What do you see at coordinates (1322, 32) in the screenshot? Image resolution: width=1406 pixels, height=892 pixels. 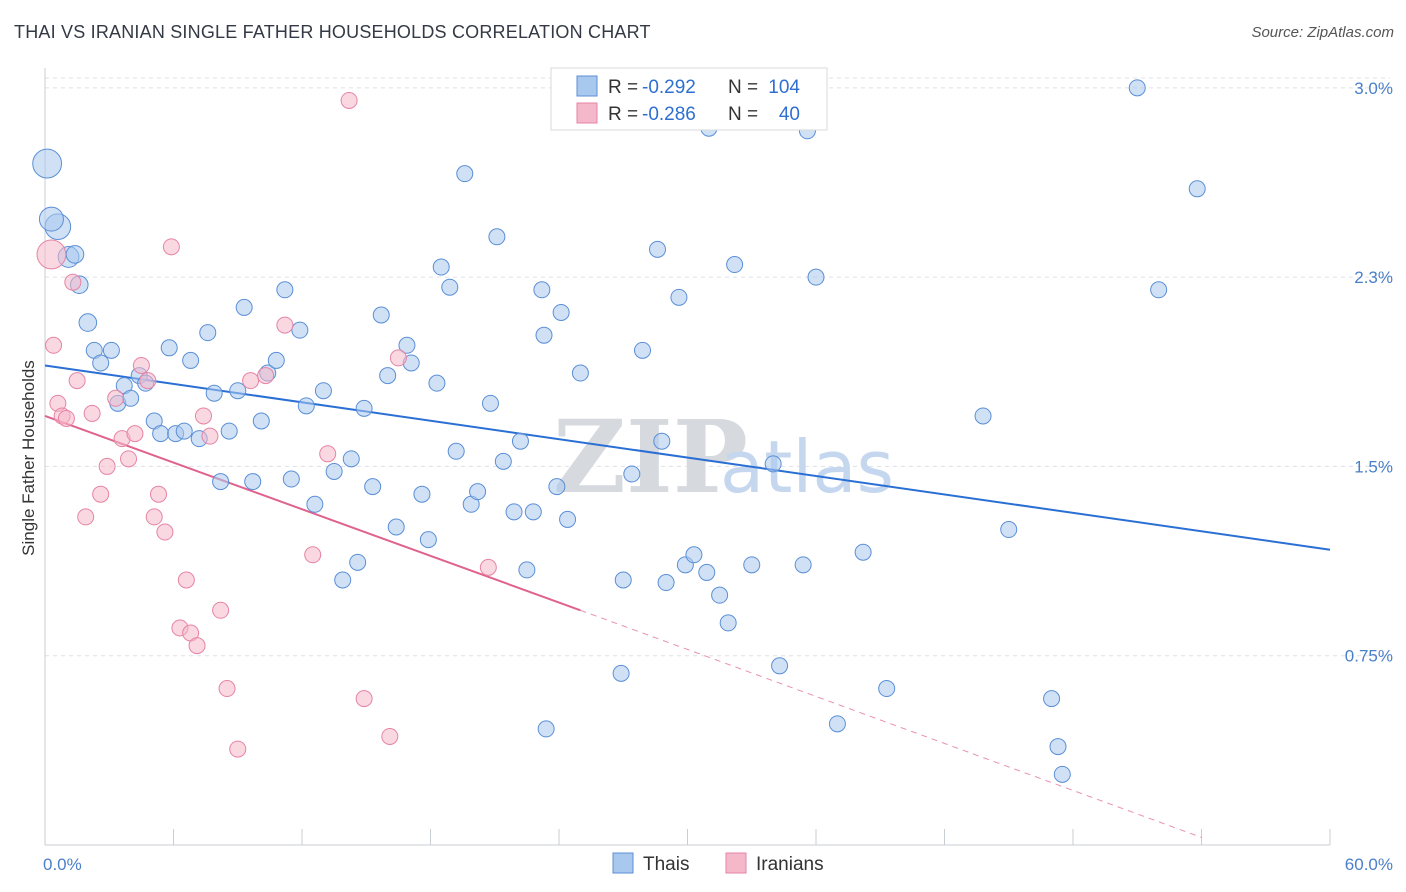 I see `source-label: Source: ZipAtlas.com` at bounding box center [1322, 32].